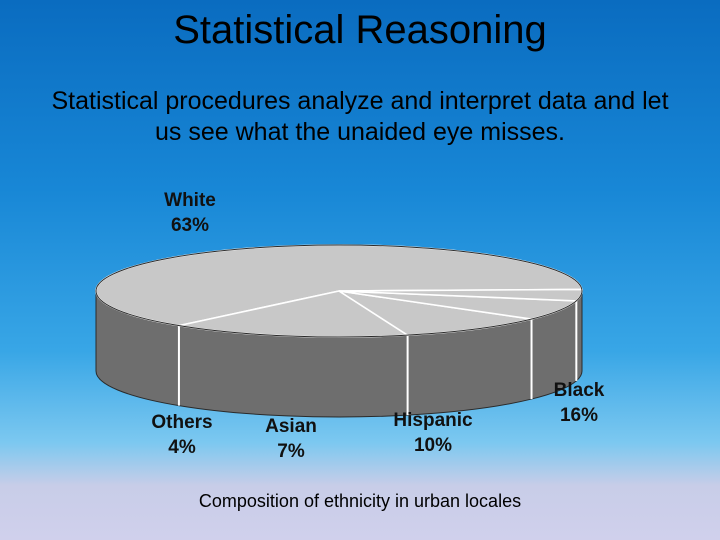  What do you see at coordinates (433, 420) in the screenshot?
I see `label-hispanic: Hispanic` at bounding box center [433, 420].